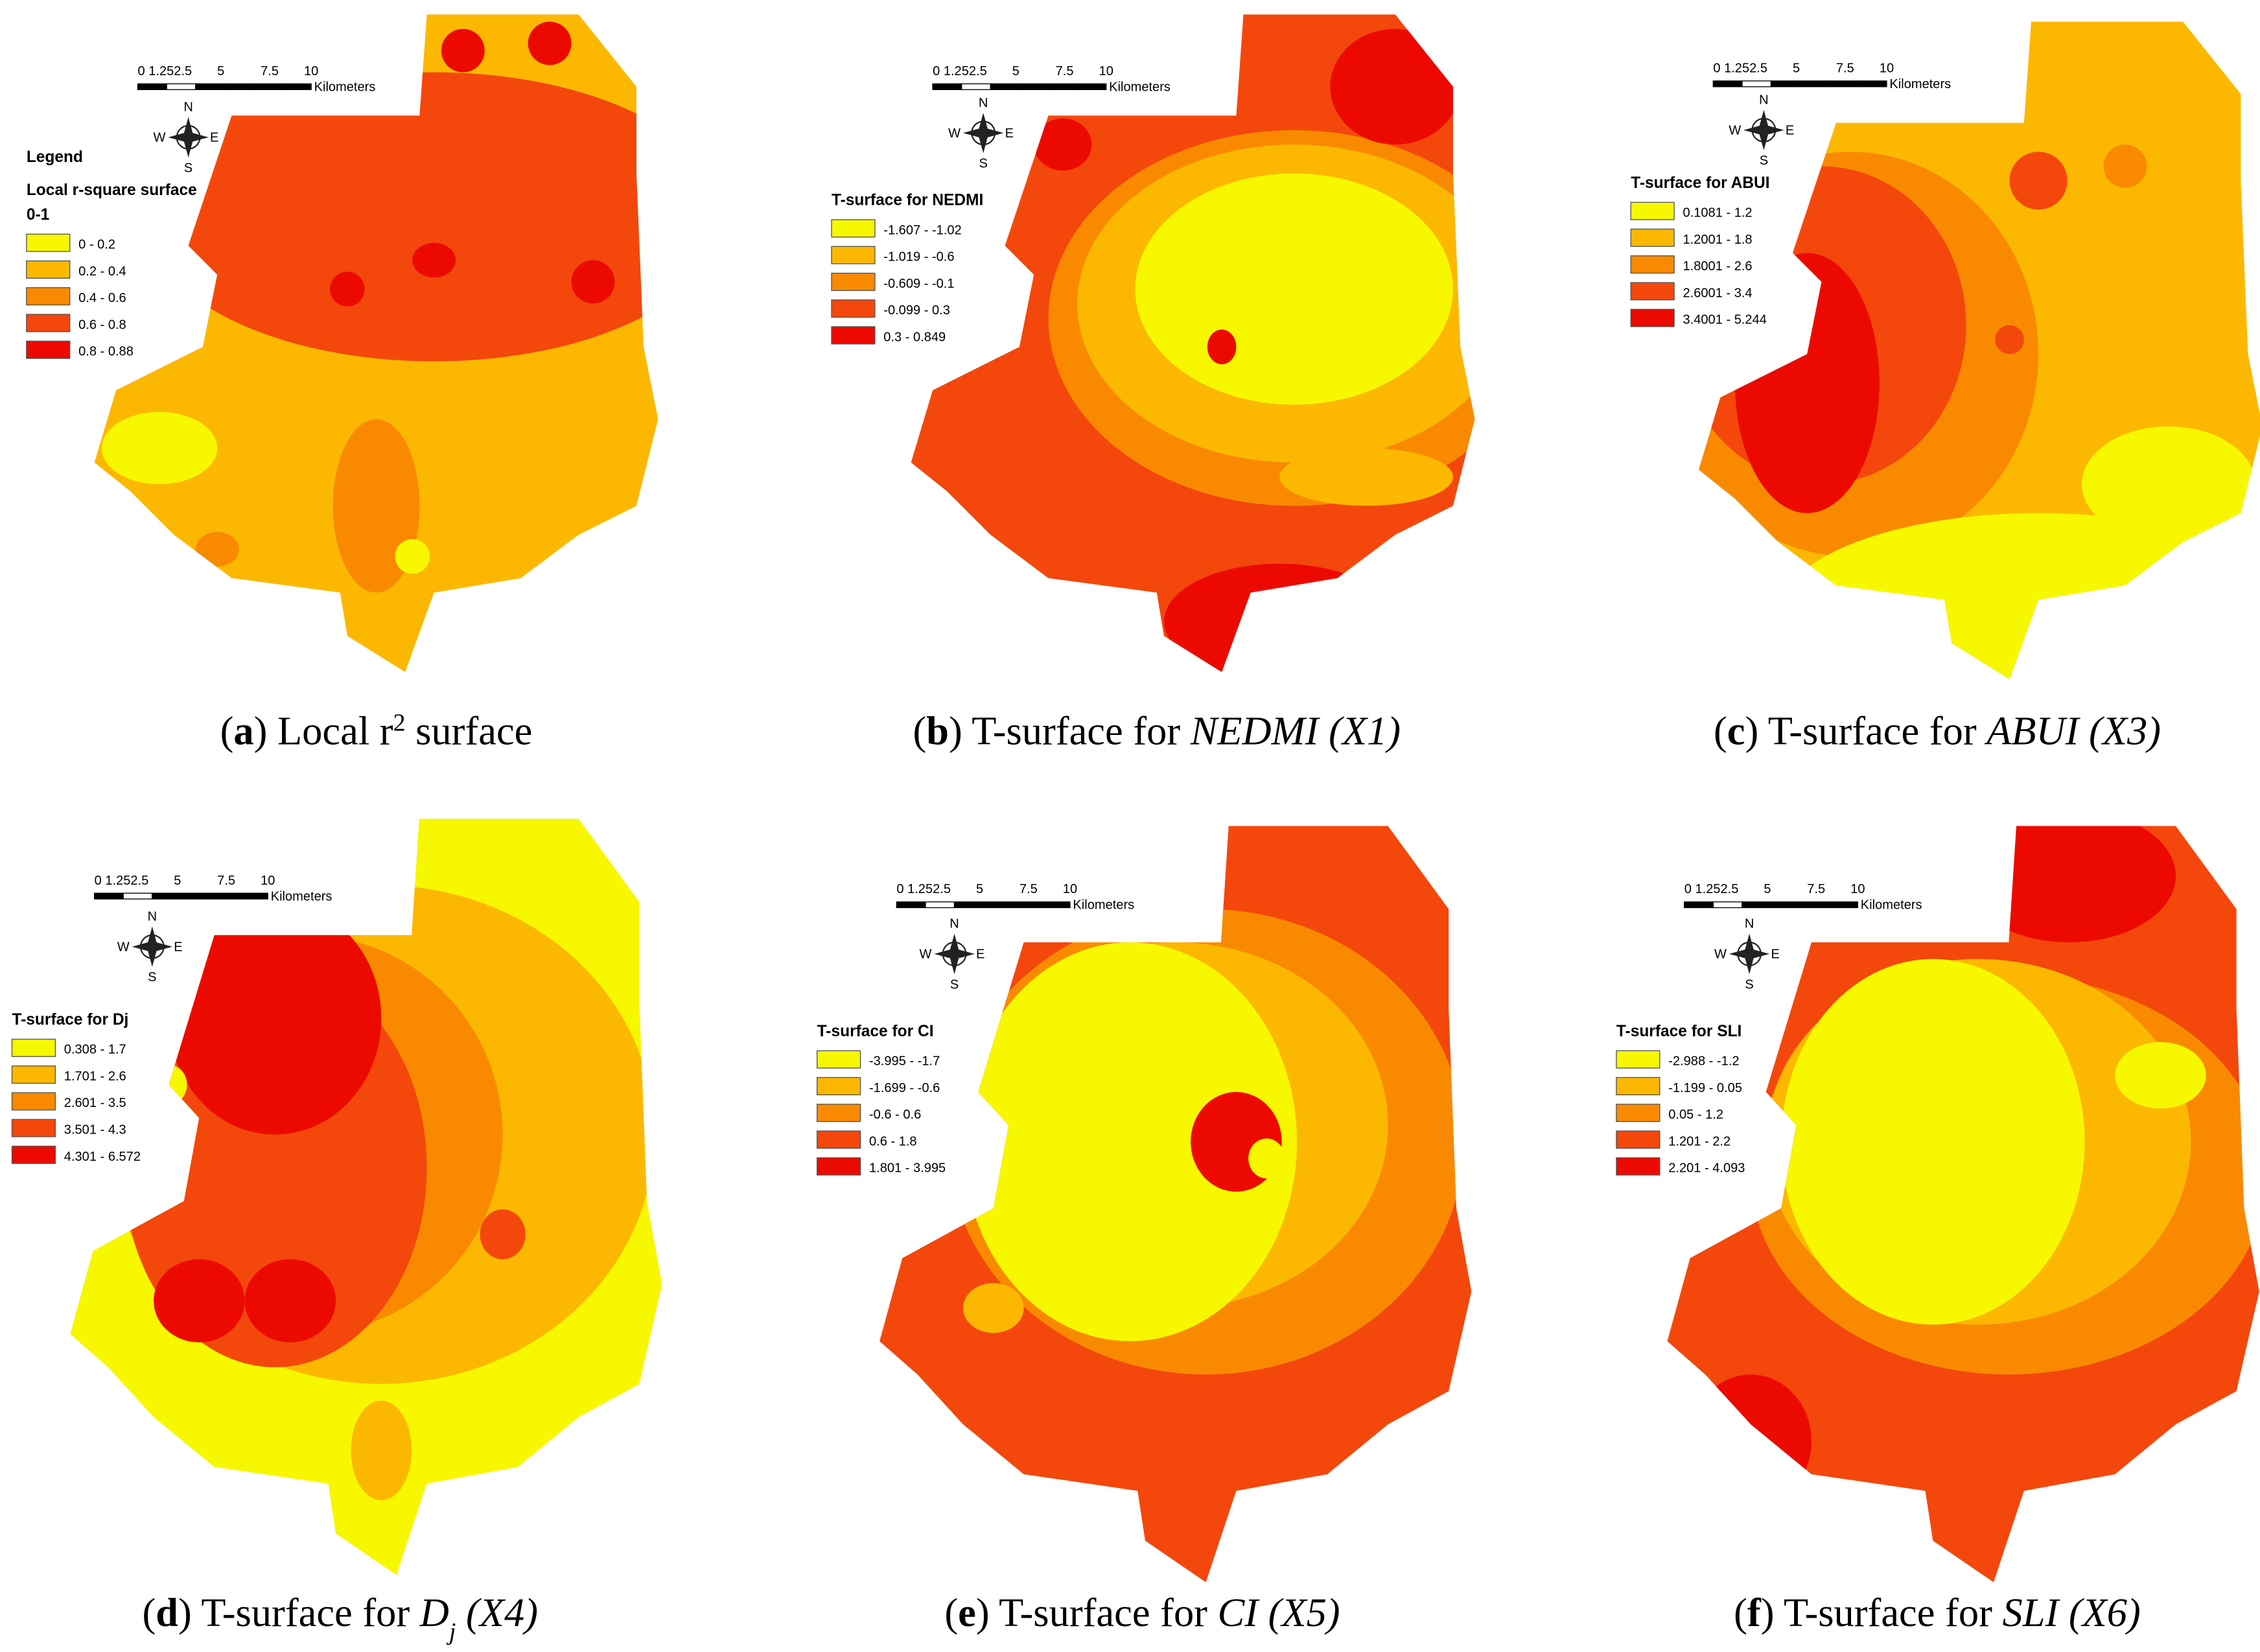 The height and width of the screenshot is (1652, 2260). Describe the element at coordinates (1937, 730) in the screenshot. I see `caption: (c) T-surface for ABUI (X3)` at that location.